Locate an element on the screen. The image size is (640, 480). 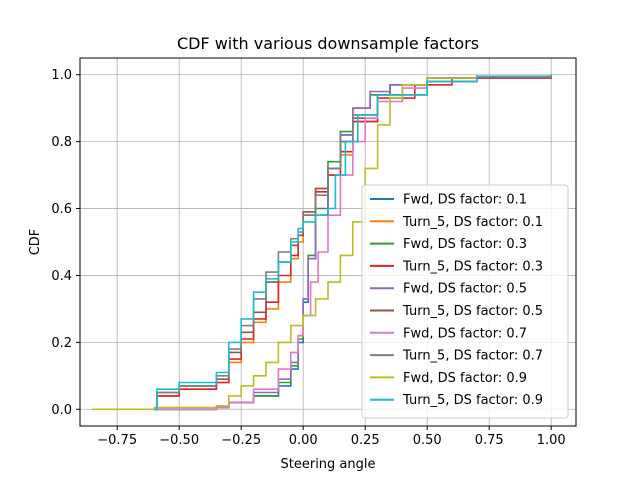
legend-label: Fwd, DS factor: 0.9 is located at coordinates (465, 378).